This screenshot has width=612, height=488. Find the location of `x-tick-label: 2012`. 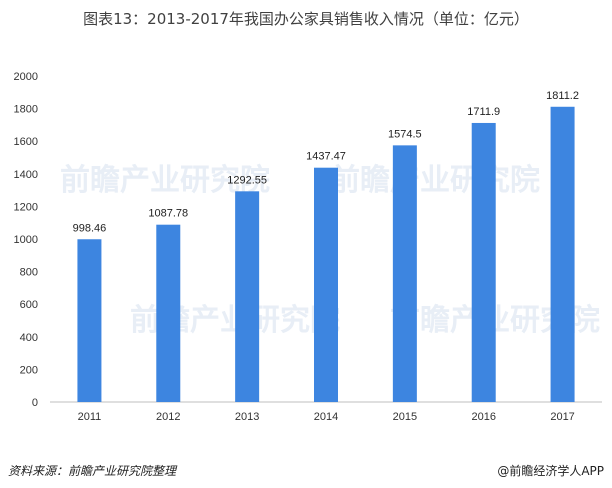

x-tick-label: 2012 is located at coordinates (168, 417).